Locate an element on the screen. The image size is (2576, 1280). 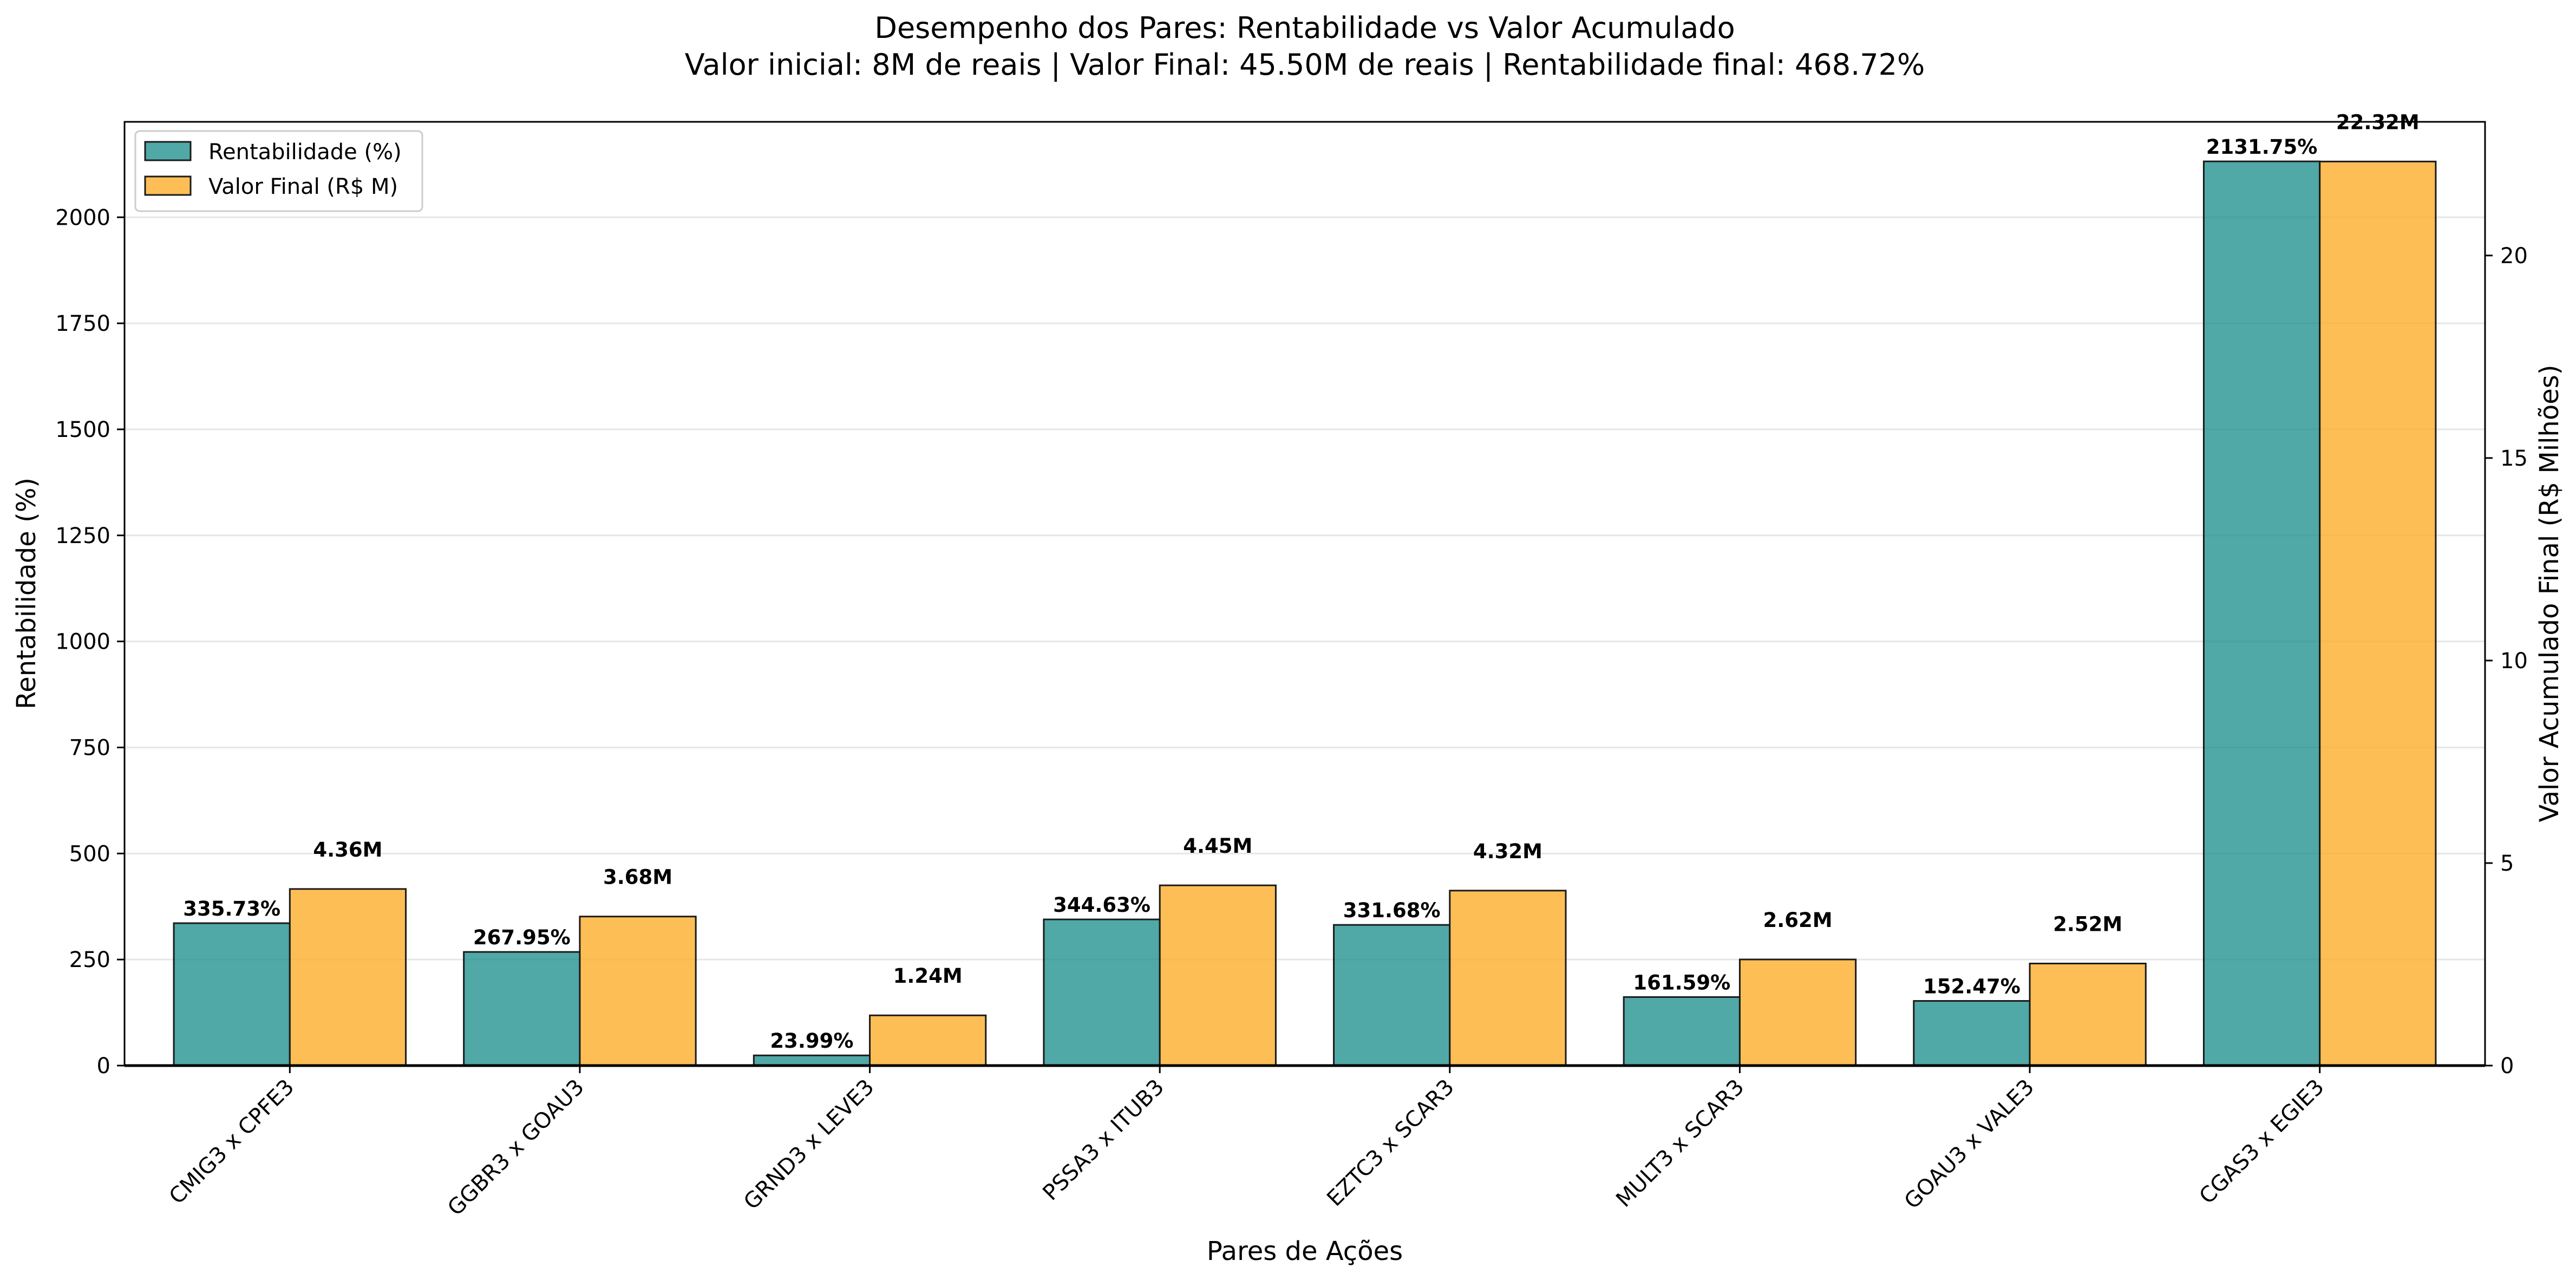
legend-label-valor-final: Valor Final (R$ M) is located at coordinates (303, 186).